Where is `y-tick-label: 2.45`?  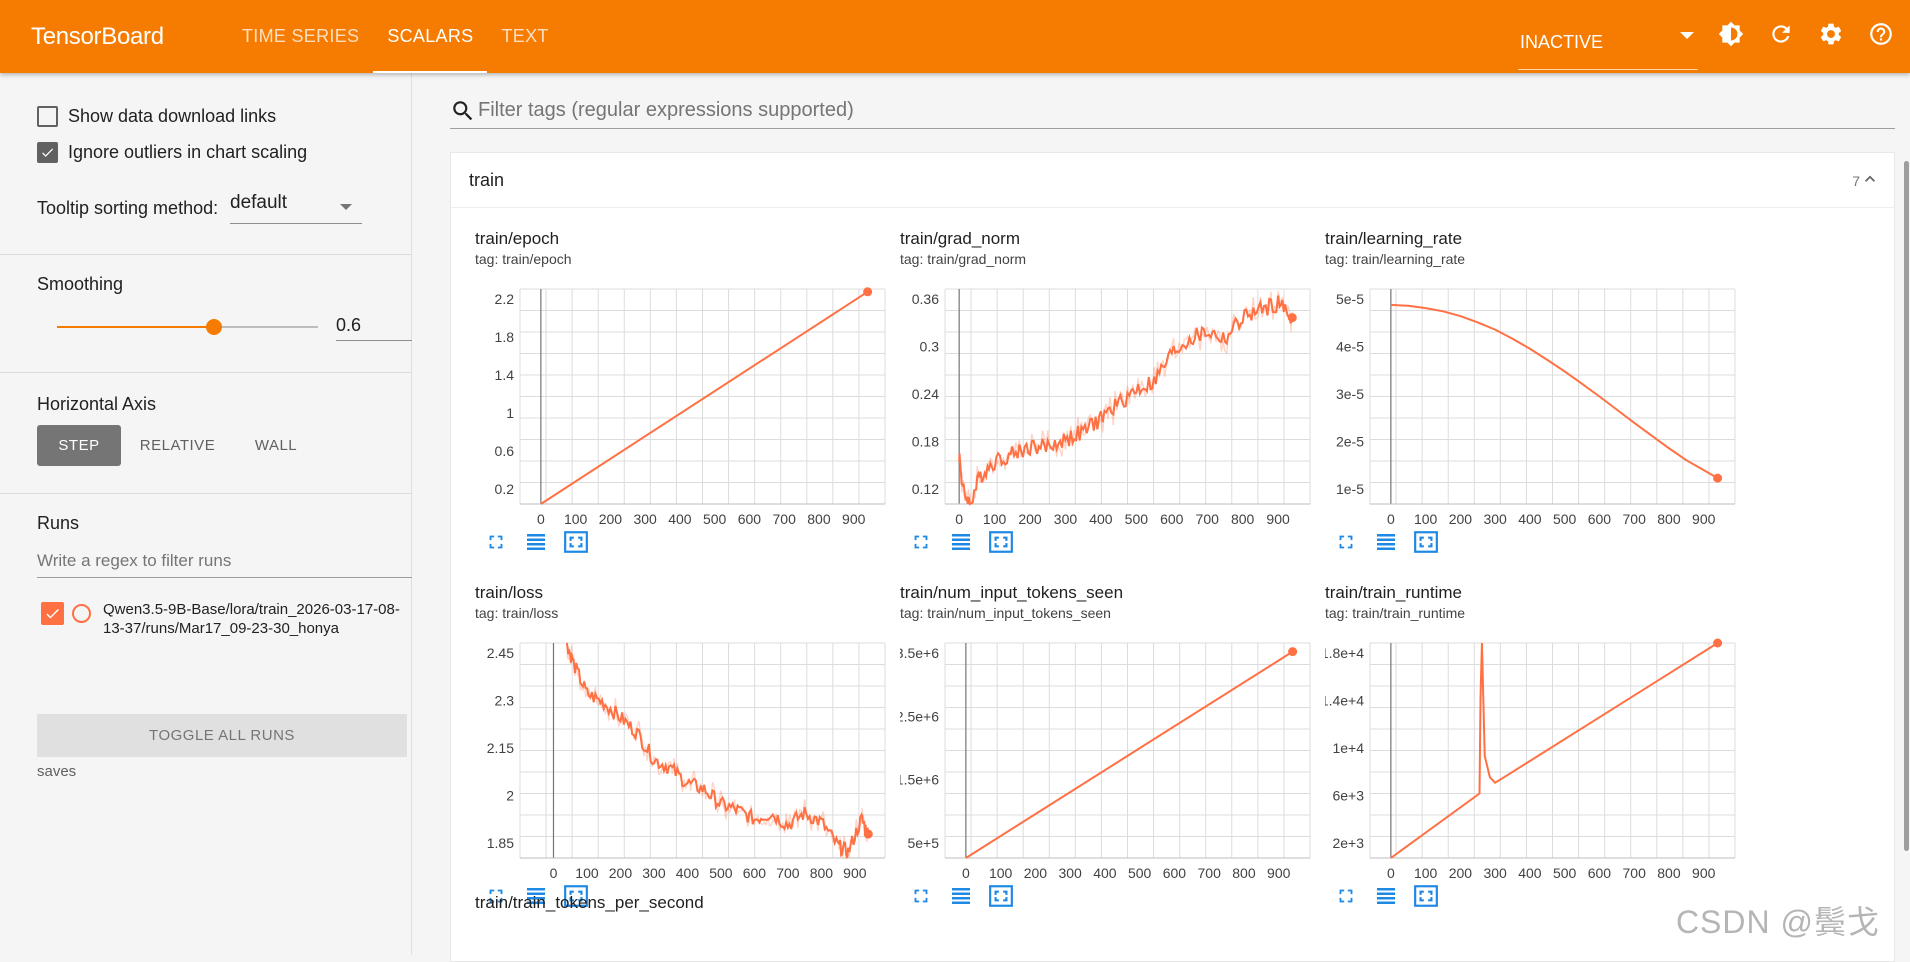 y-tick-label: 2.45 is located at coordinates (500, 653).